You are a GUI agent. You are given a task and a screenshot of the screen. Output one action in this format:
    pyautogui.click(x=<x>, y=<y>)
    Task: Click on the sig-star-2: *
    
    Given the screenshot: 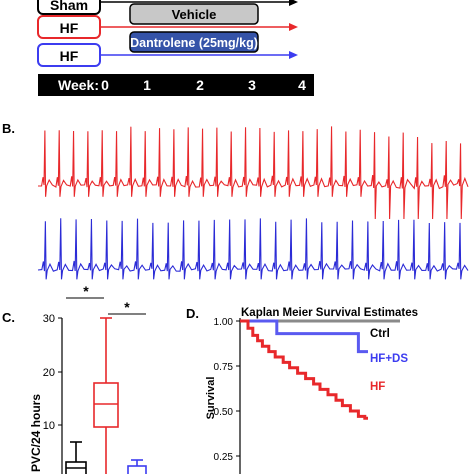 What is the action you would take?
    pyautogui.click(x=127, y=307)
    